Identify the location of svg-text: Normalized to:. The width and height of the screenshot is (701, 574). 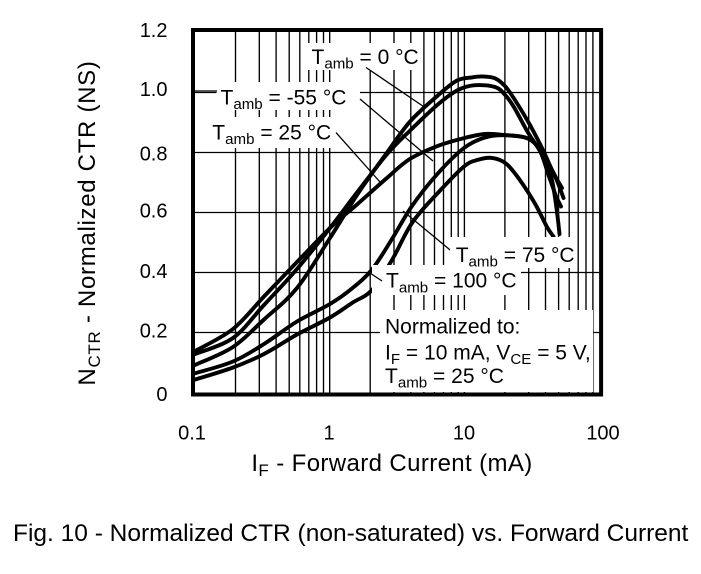
(452, 327).